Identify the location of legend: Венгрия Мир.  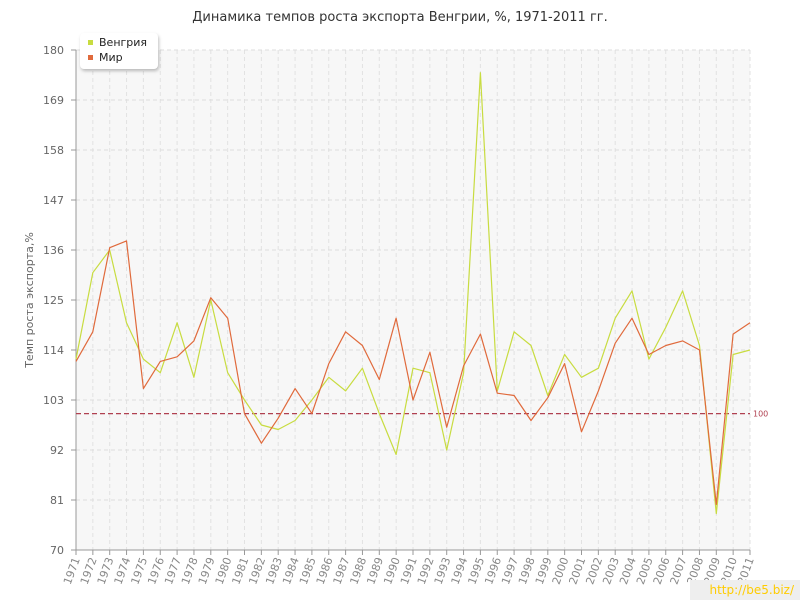
(119, 51).